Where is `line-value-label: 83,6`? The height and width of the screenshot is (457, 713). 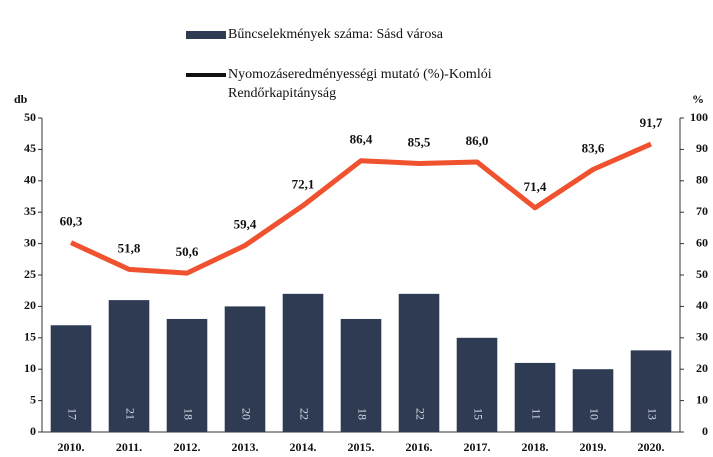 line-value-label: 83,6 is located at coordinates (593, 147).